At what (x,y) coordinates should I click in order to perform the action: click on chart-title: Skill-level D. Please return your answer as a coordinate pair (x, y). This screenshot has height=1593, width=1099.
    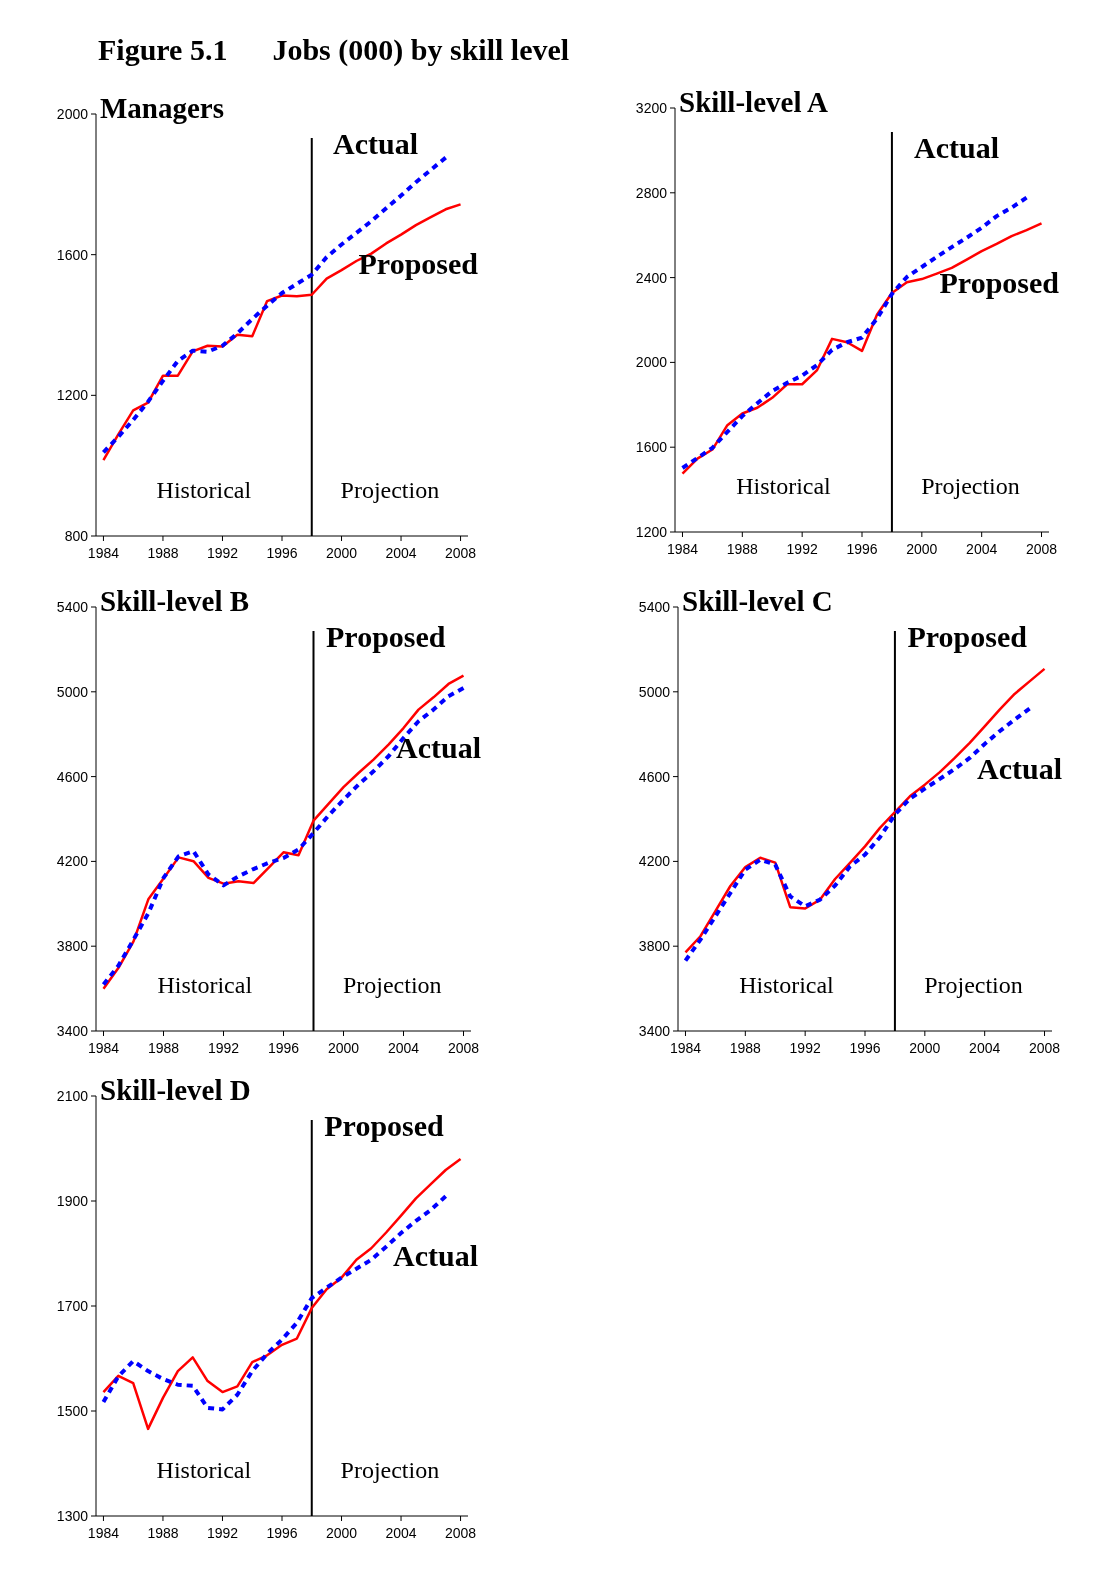
    Looking at the image, I should click on (175, 1090).